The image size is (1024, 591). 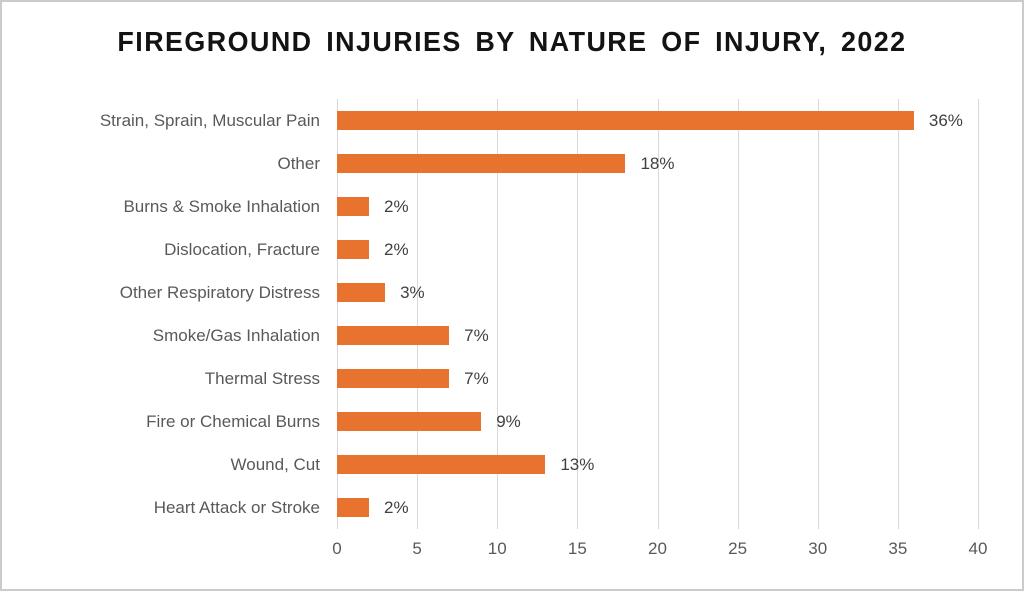 I want to click on category-label: Heart Attack or Stroke, so click(x=236, y=507).